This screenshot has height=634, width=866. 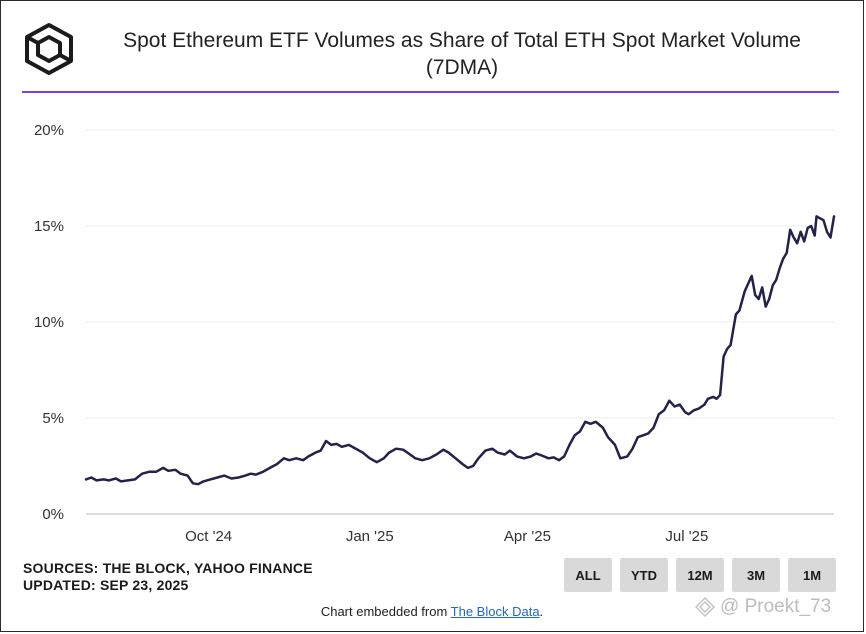 I want to click on range-button-12m: 12M, so click(x=700, y=575).